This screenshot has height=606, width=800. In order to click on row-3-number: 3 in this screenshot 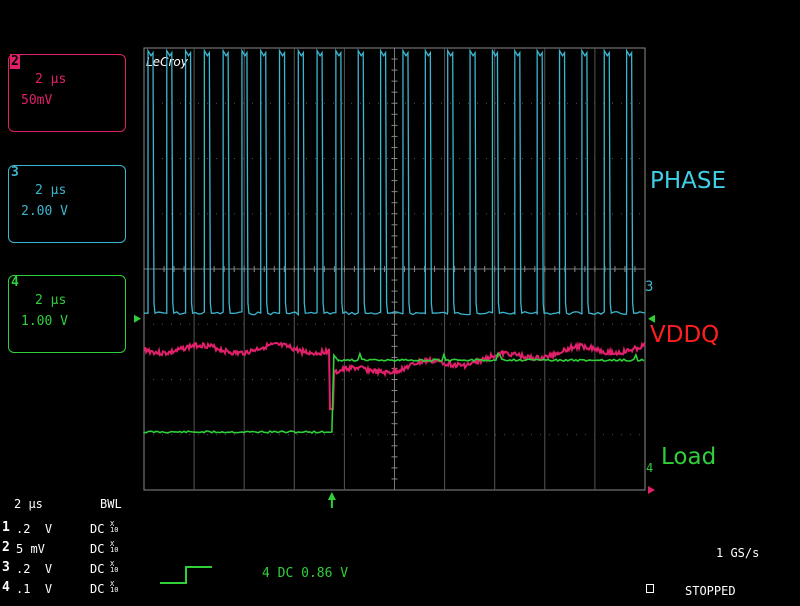, I will do `click(6, 567)`.